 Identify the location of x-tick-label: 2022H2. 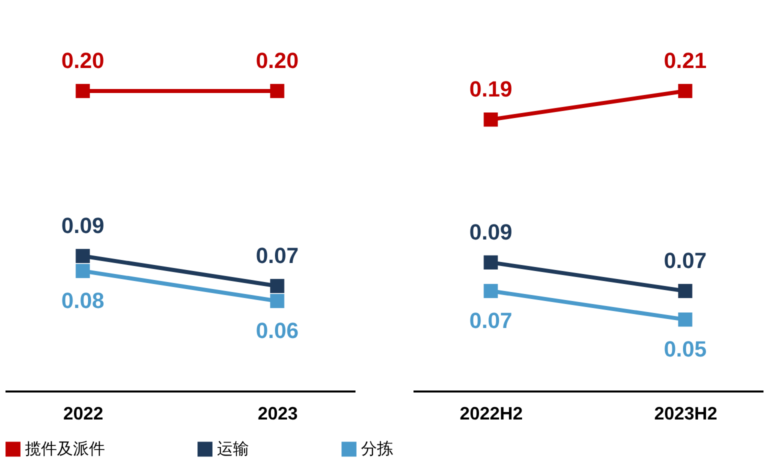
(491, 414).